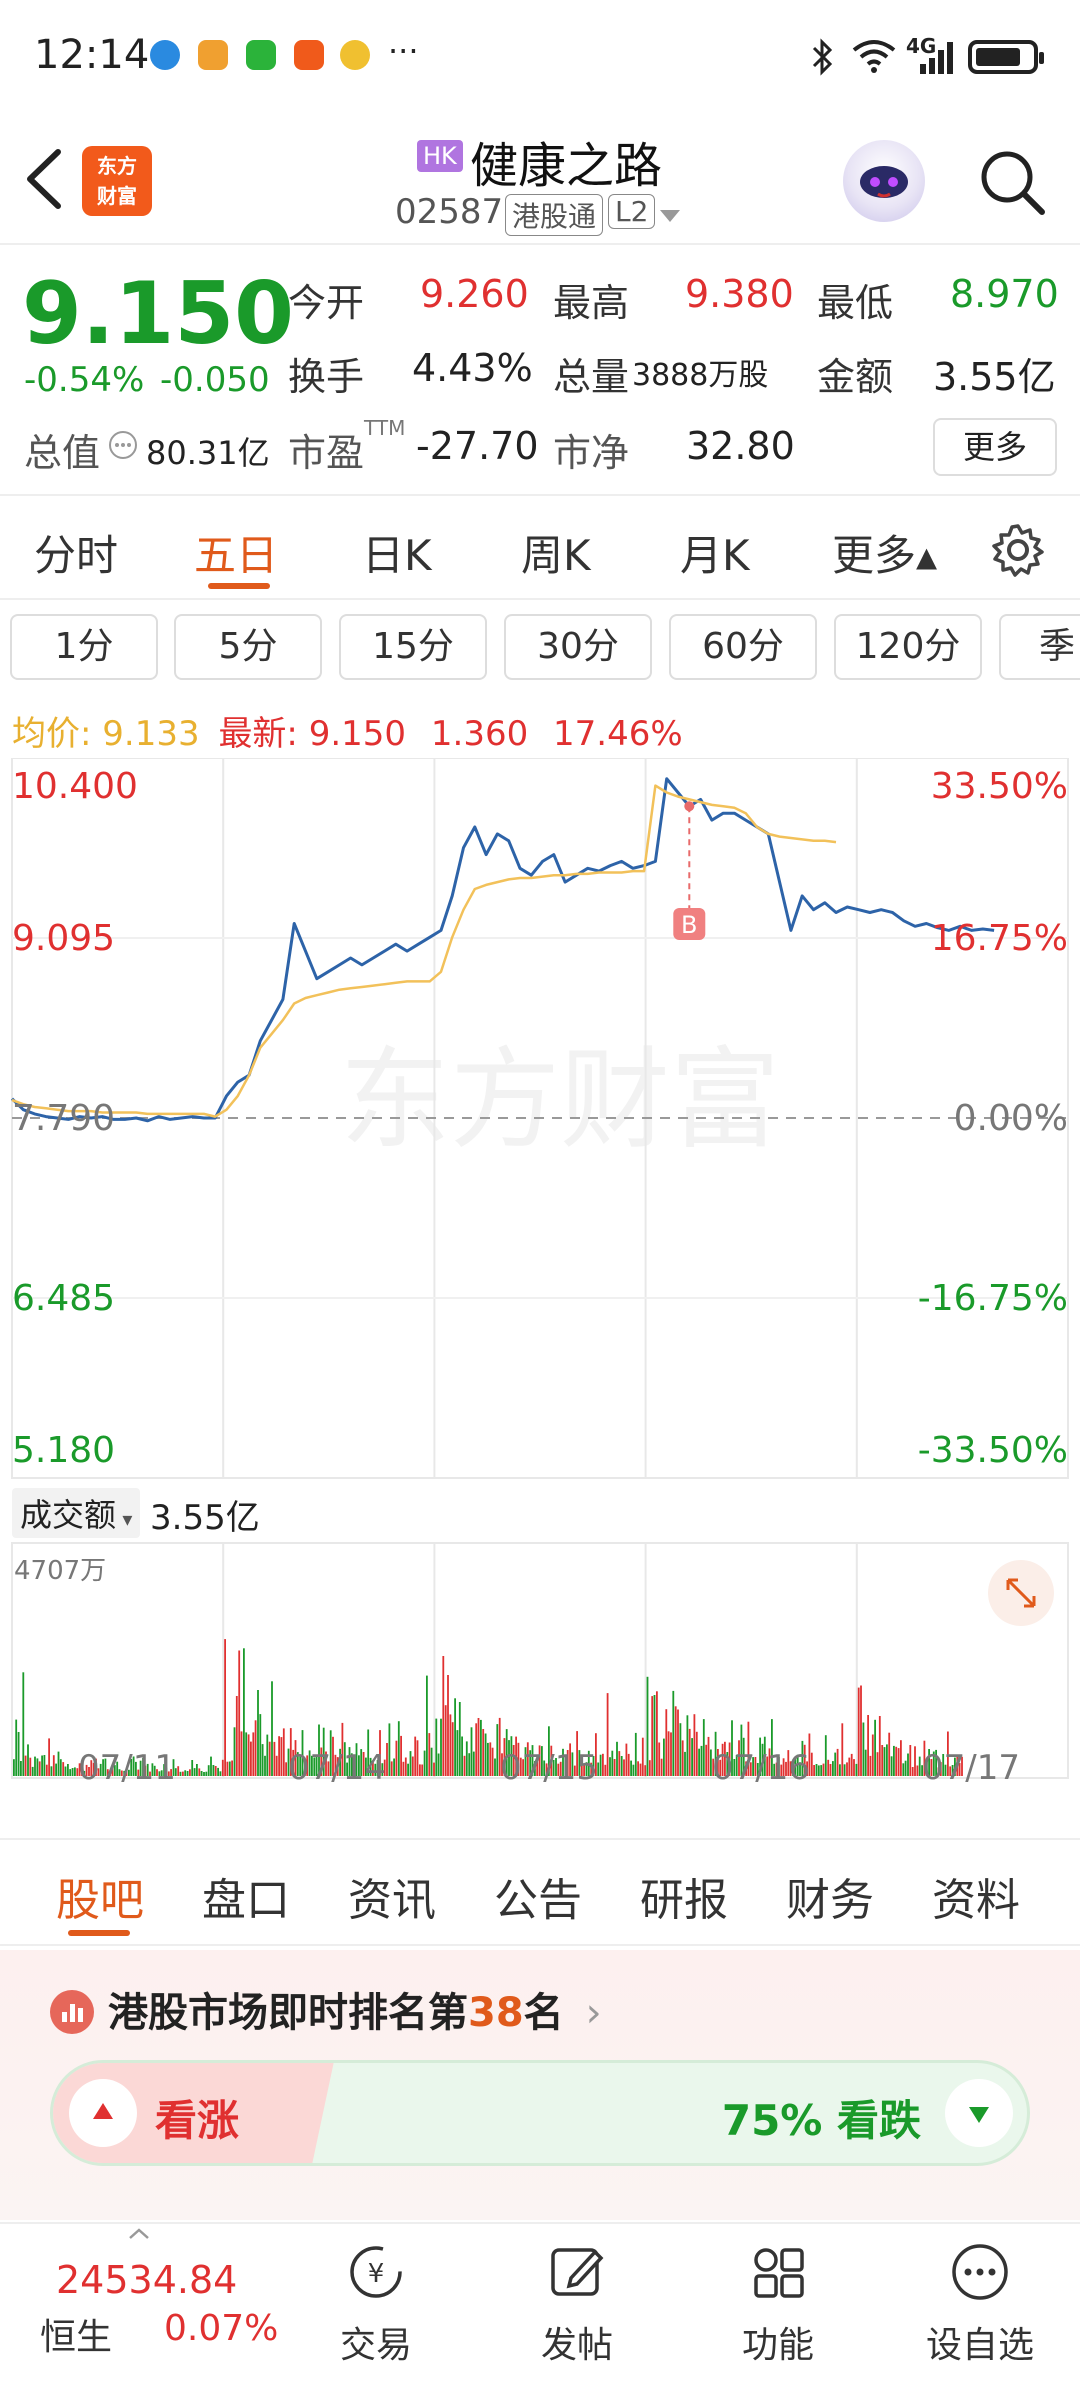 This screenshot has width=1080, height=2400. What do you see at coordinates (980, 2305) in the screenshot?
I see `nav-watchlist: 设自选` at bounding box center [980, 2305].